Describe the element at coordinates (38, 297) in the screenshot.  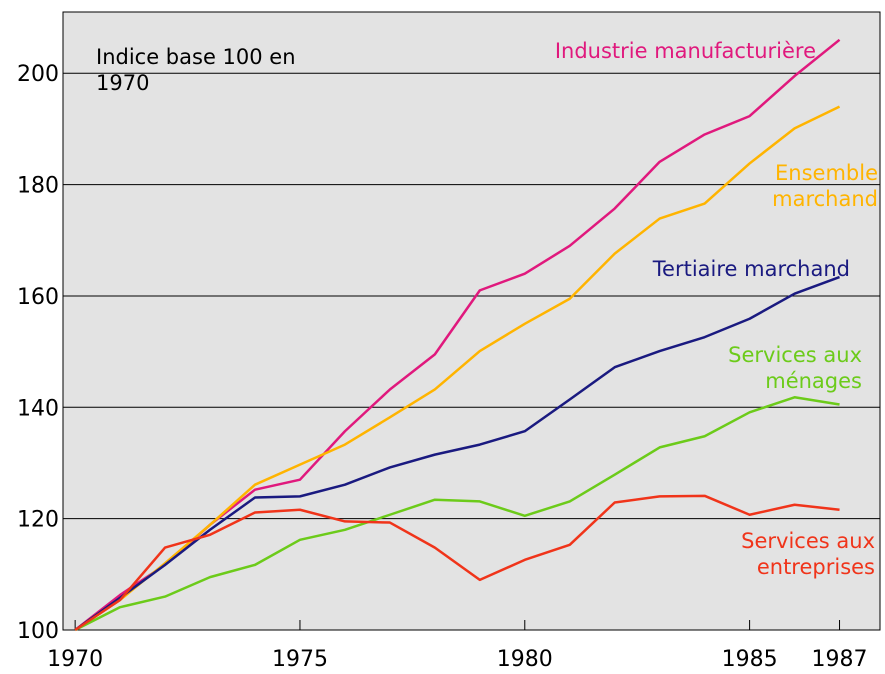
I see `y-tick-label: 160` at that location.